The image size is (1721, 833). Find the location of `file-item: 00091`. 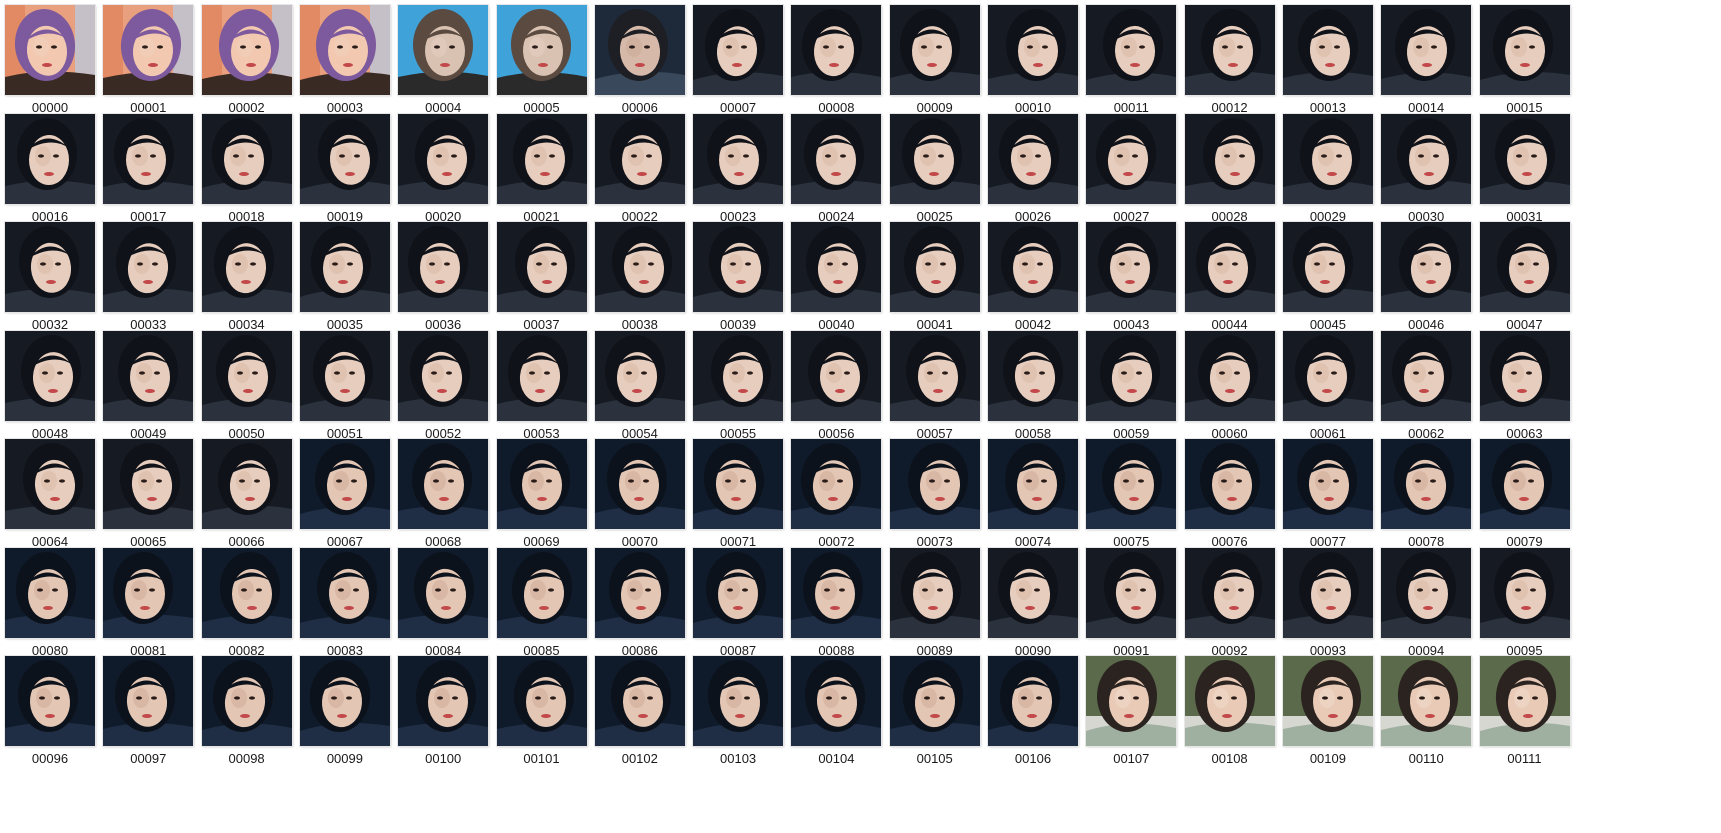

file-item: 00091 is located at coordinates (1134, 601).